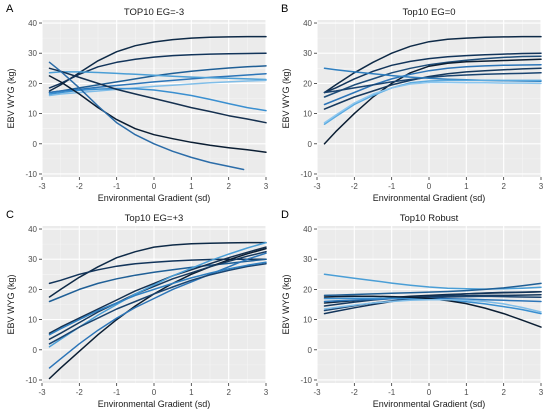 Image resolution: width=550 pixels, height=411 pixels. Describe the element at coordinates (428, 12) in the screenshot. I see `chart-title: Top10 EG=0` at that location.